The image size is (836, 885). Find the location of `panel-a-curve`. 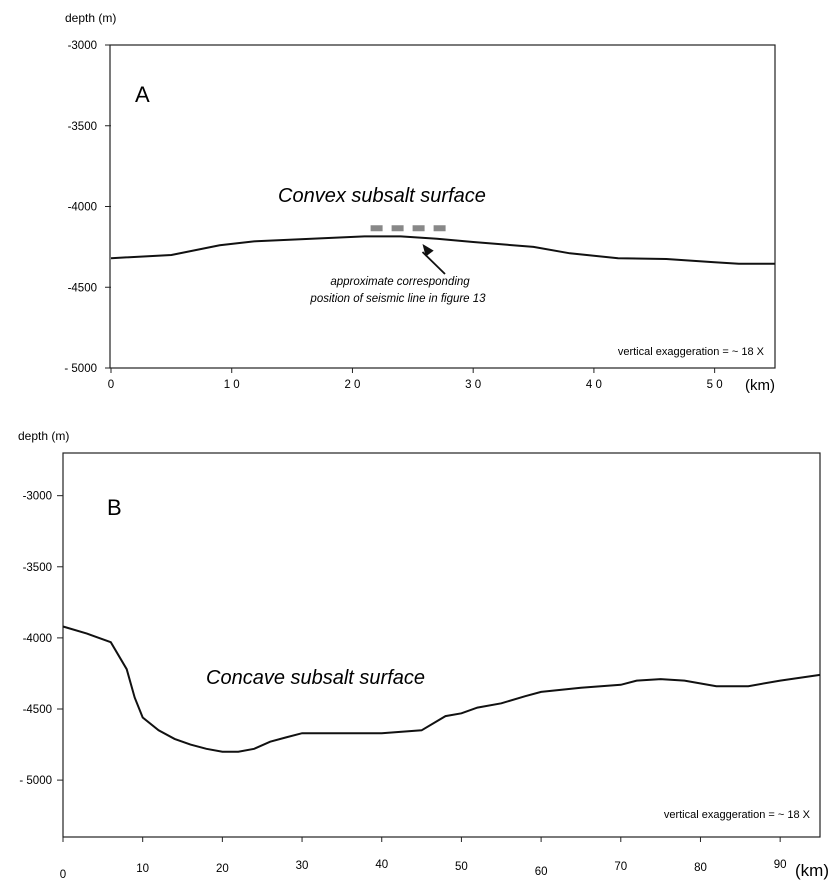

panel-a-curve is located at coordinates (442, 250).